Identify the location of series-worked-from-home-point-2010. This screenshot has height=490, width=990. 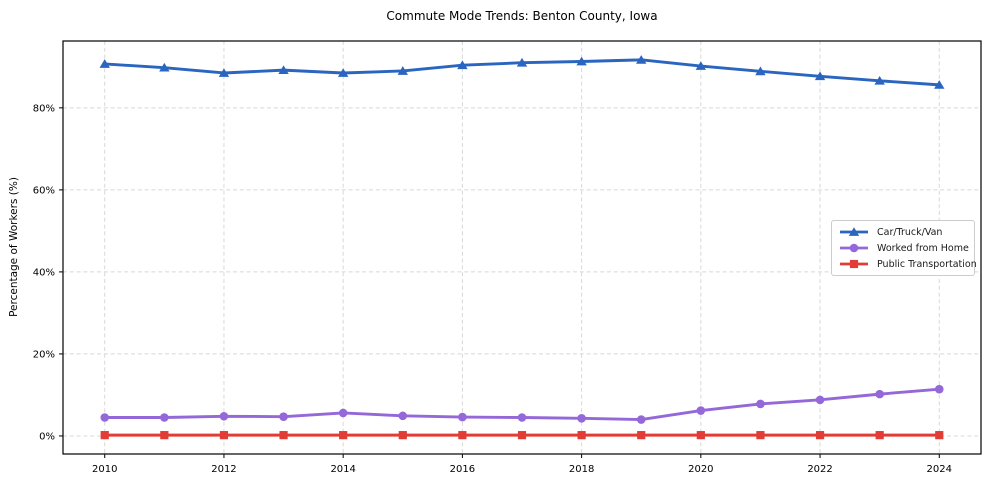
(105, 417).